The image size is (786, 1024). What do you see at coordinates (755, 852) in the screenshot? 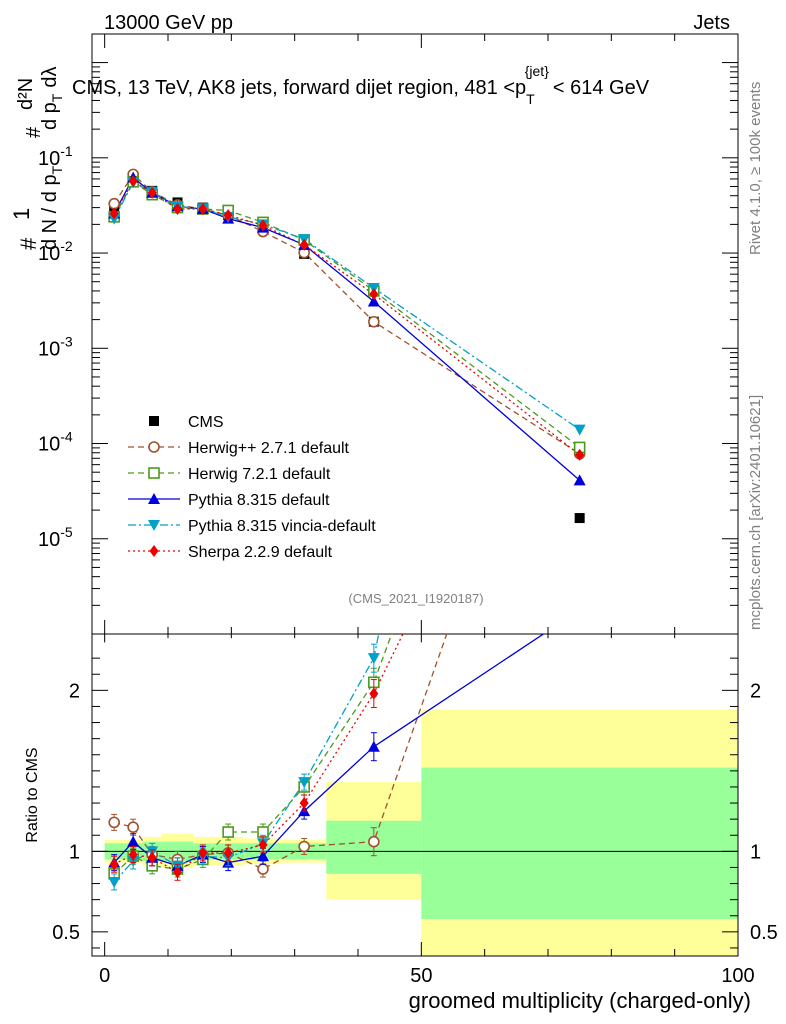
I see `ratio-y-tick-label-right: 1` at bounding box center [755, 852].